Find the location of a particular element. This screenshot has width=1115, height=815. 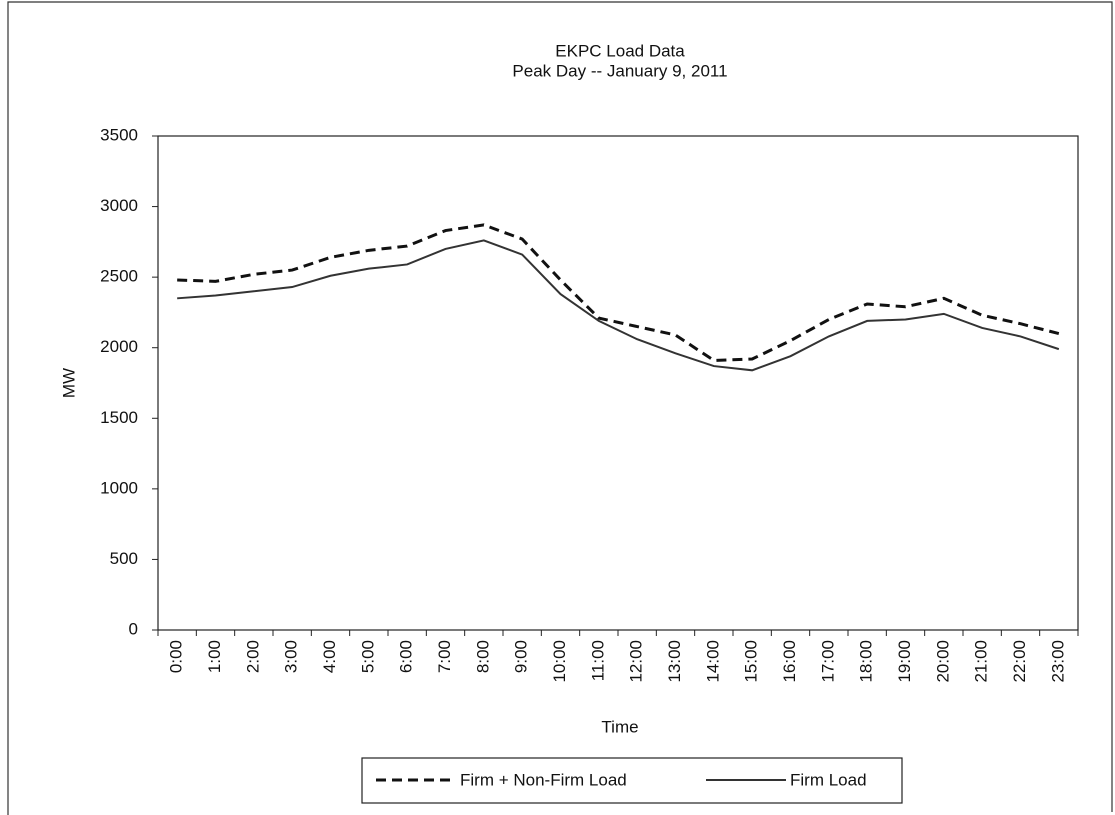

chart-subtitle: Peak Day -- January 9, 2011 is located at coordinates (619, 70).